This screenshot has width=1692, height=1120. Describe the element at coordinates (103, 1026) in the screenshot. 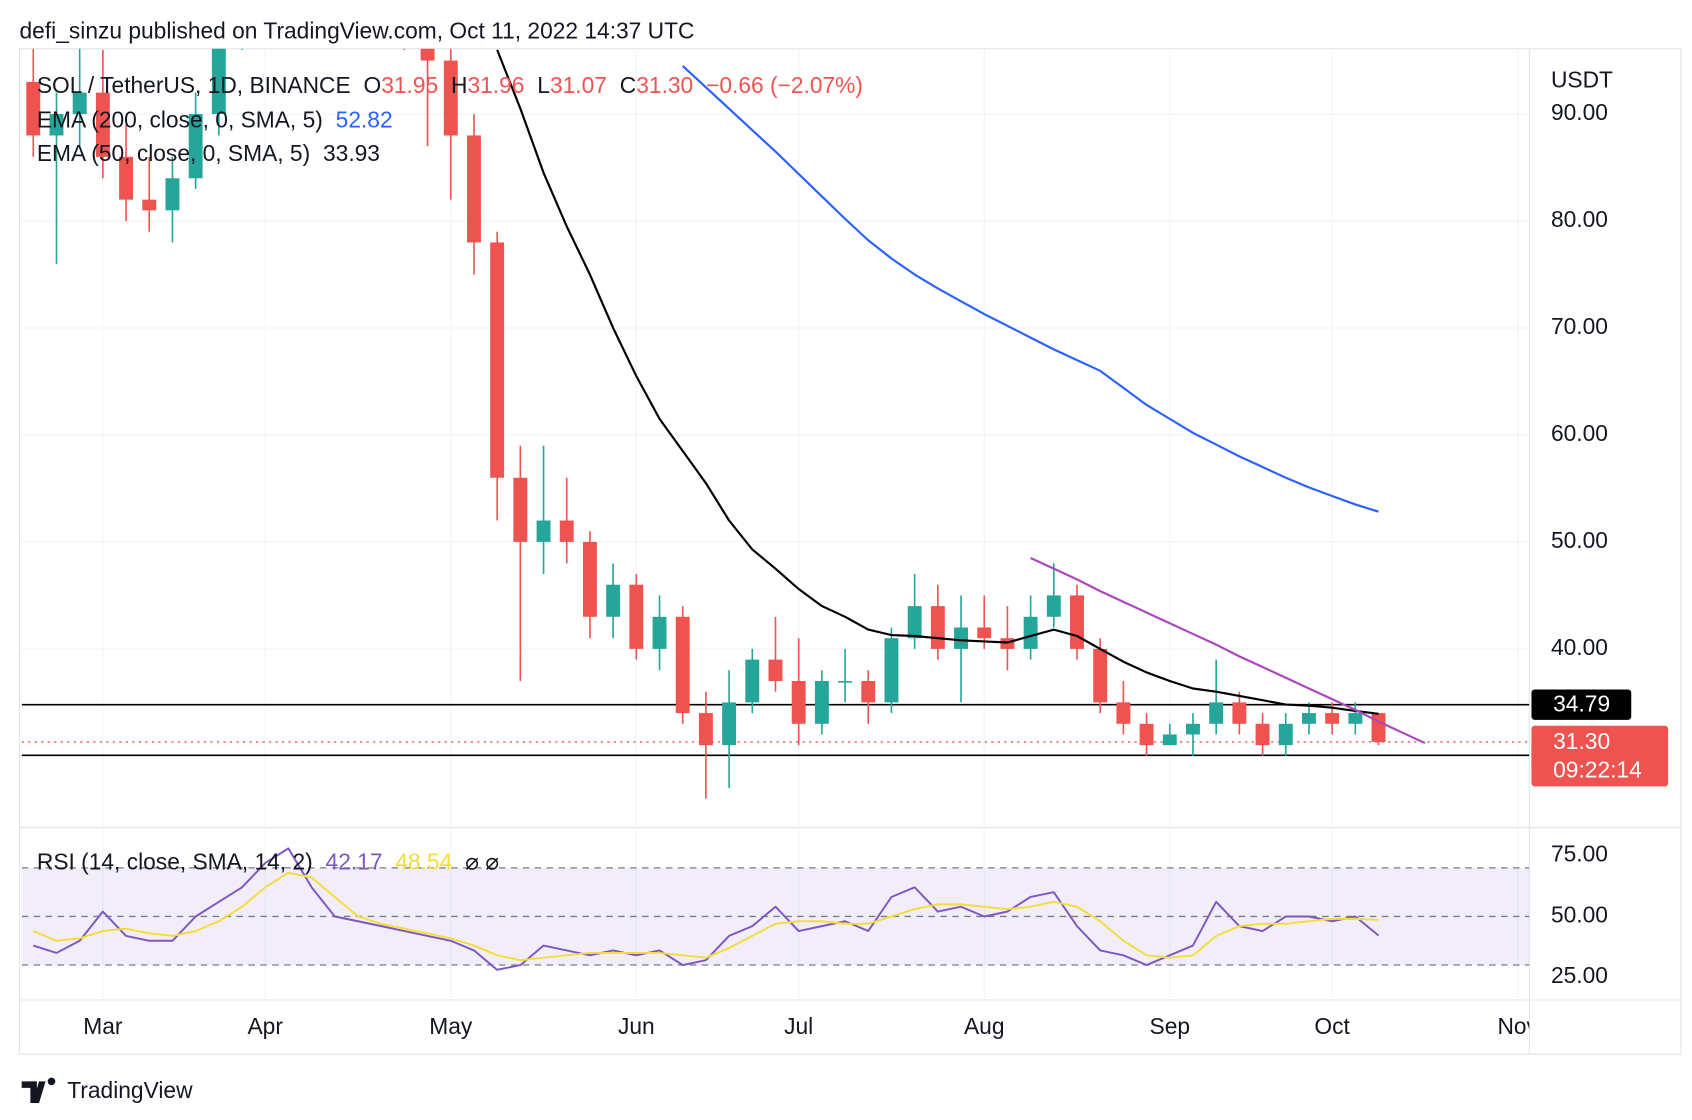

I see `x-tick-label: Mar` at that location.